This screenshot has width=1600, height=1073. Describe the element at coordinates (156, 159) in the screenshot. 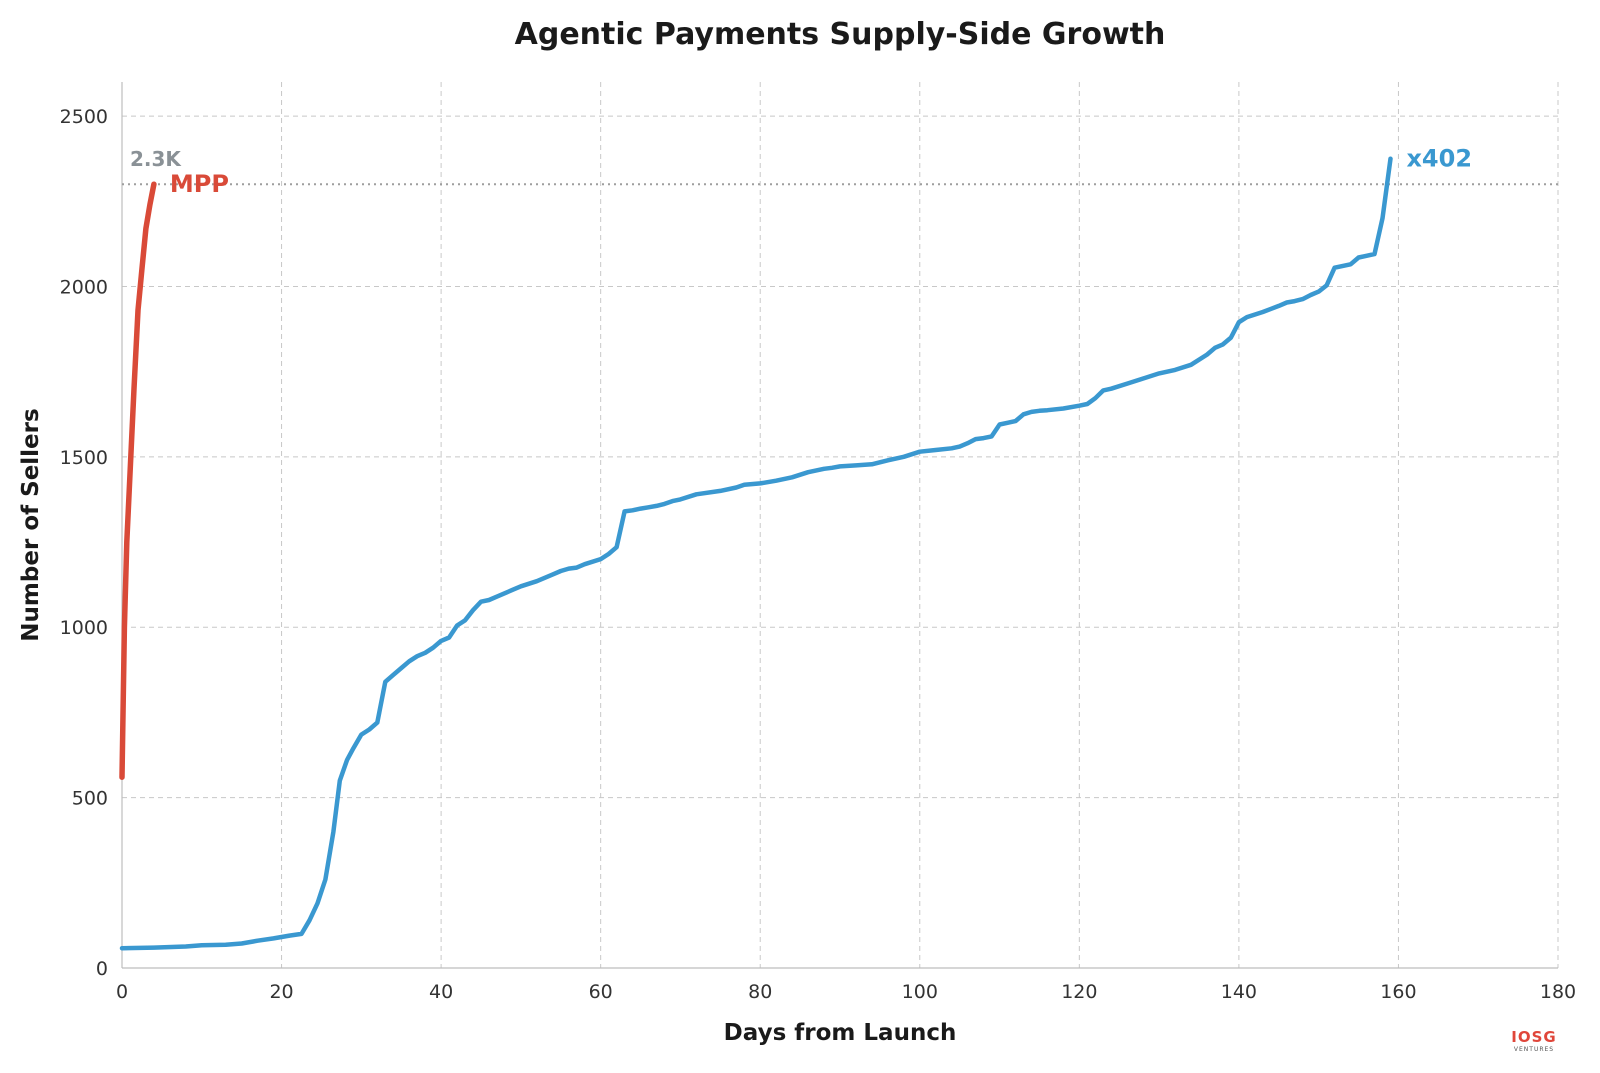

I see `reference-label: 2.3K` at that location.